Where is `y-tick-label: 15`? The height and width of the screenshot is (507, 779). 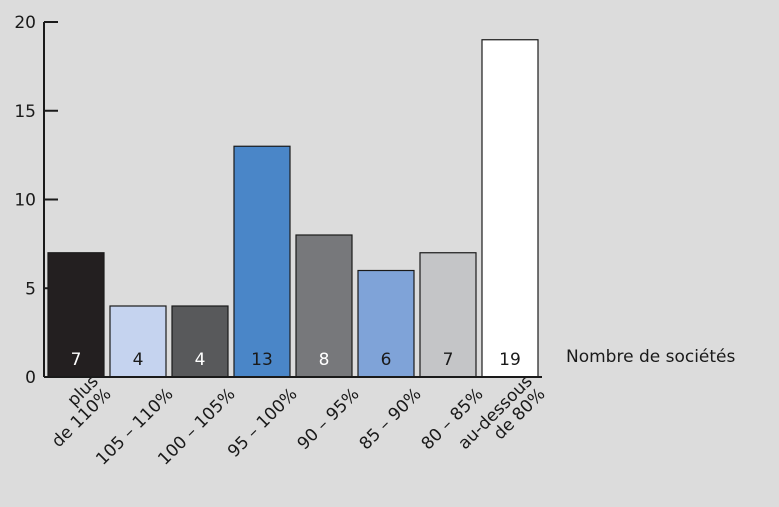 y-tick-label: 15 is located at coordinates (25, 112).